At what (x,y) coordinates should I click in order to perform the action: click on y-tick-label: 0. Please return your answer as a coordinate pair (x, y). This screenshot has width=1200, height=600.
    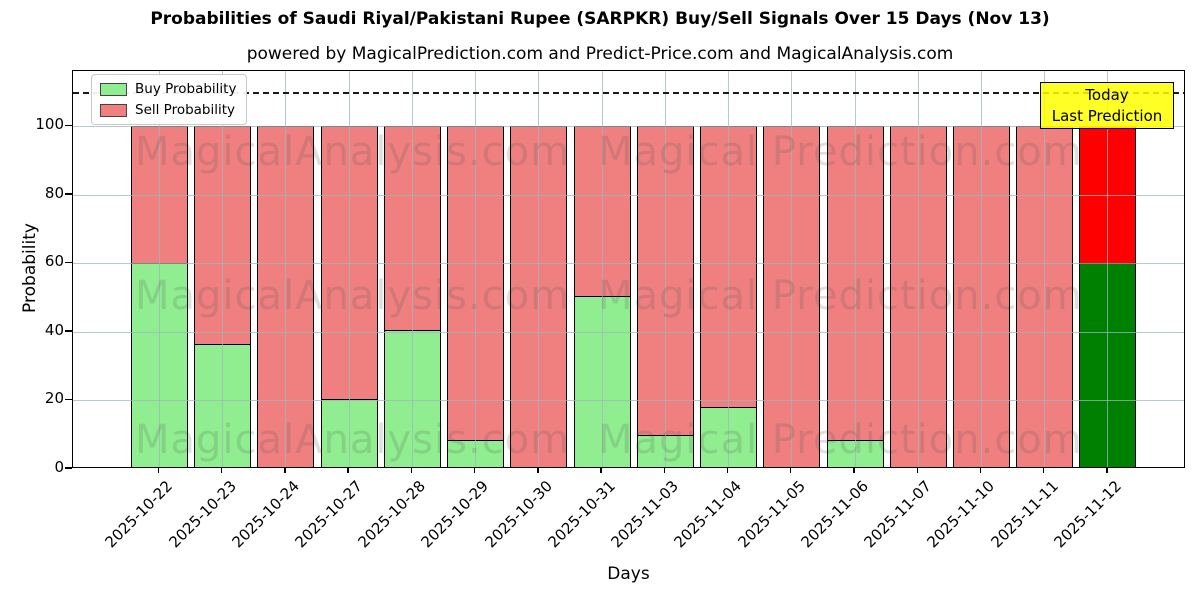
    Looking at the image, I should click on (59, 467).